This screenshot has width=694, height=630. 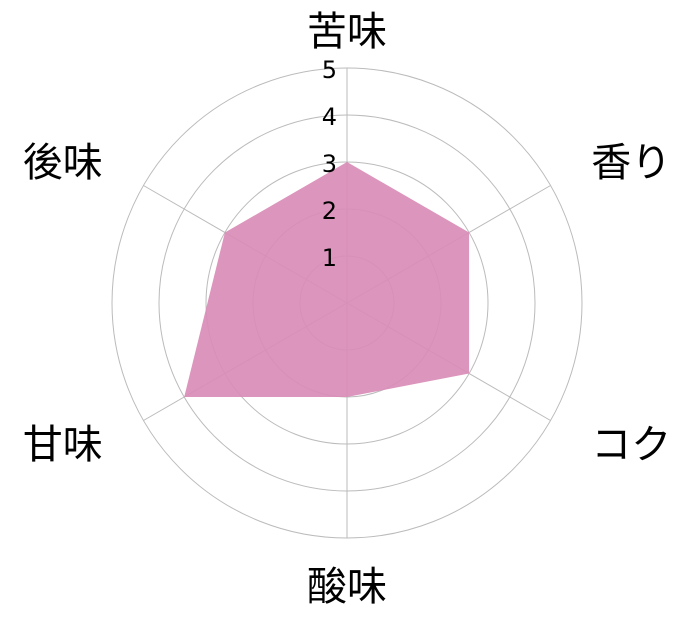 I want to click on radial-tick-labels: 1 2 3 4 5, so click(x=329, y=164).